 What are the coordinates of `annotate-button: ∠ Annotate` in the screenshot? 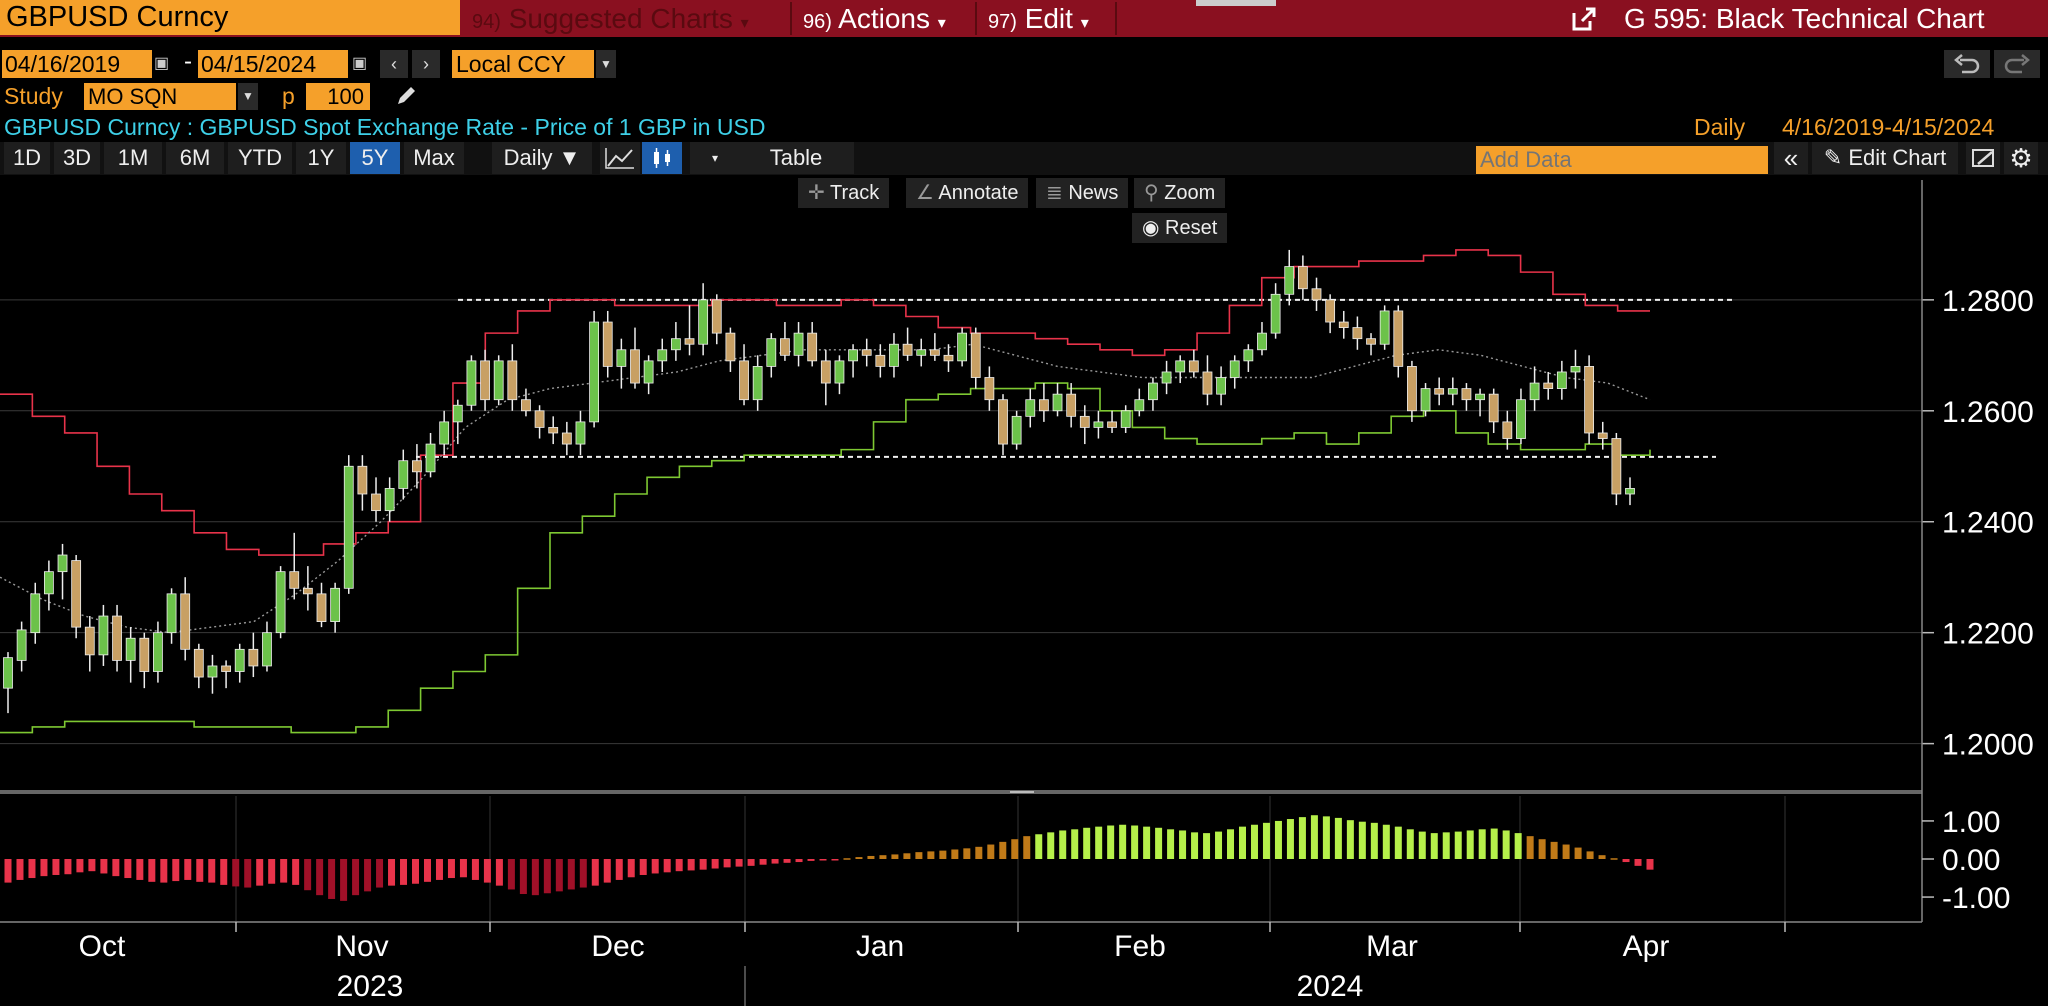 It's located at (967, 193).